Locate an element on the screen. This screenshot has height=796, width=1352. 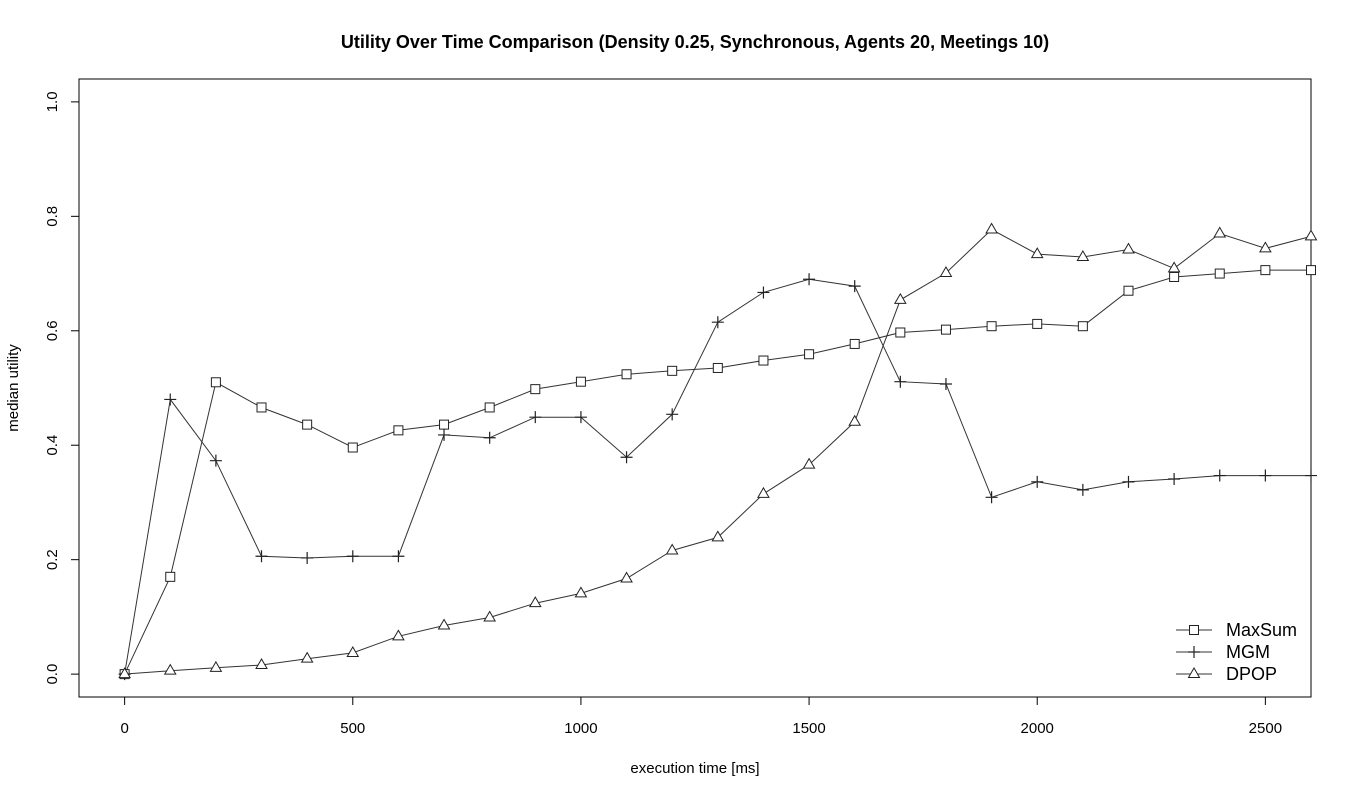
y-tick-label: 0.4 is located at coordinates (52, 445).